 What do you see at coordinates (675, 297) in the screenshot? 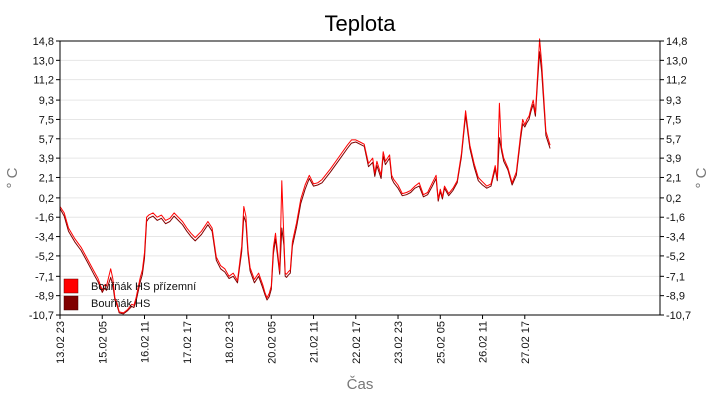
I see `y-tick-label-right: -8,9` at bounding box center [675, 297].